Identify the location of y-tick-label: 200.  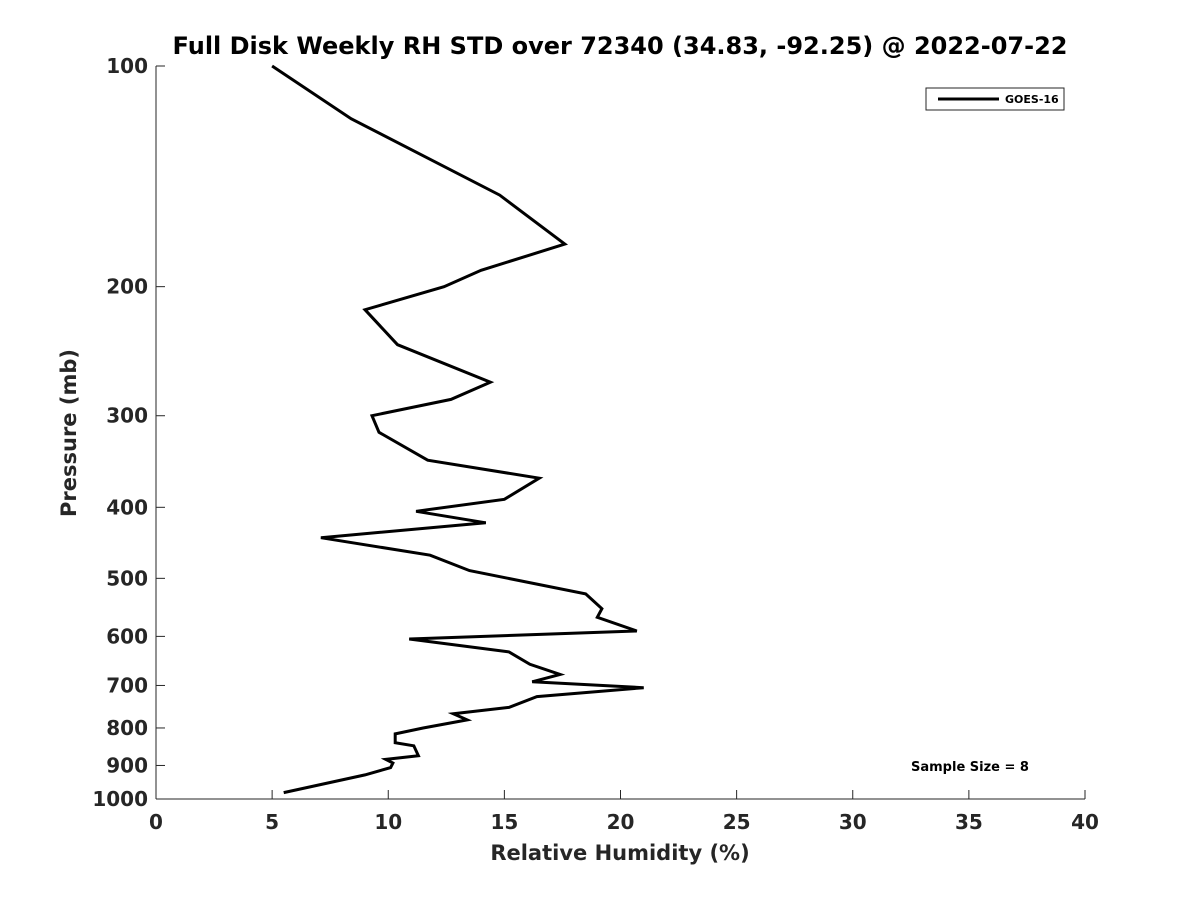
(127, 287).